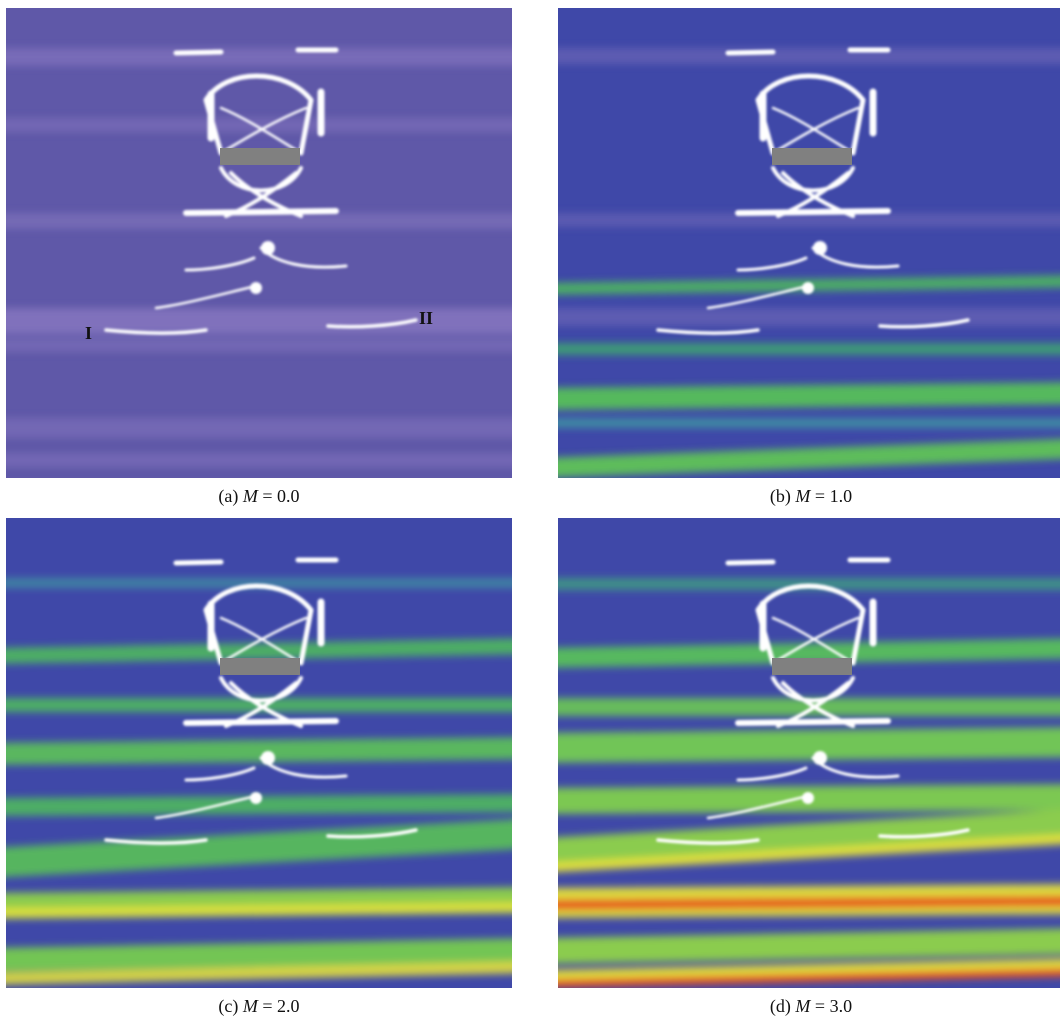 The width and height of the screenshot is (1060, 1024). I want to click on caption-d-value: = 3.0, so click(833, 1006).